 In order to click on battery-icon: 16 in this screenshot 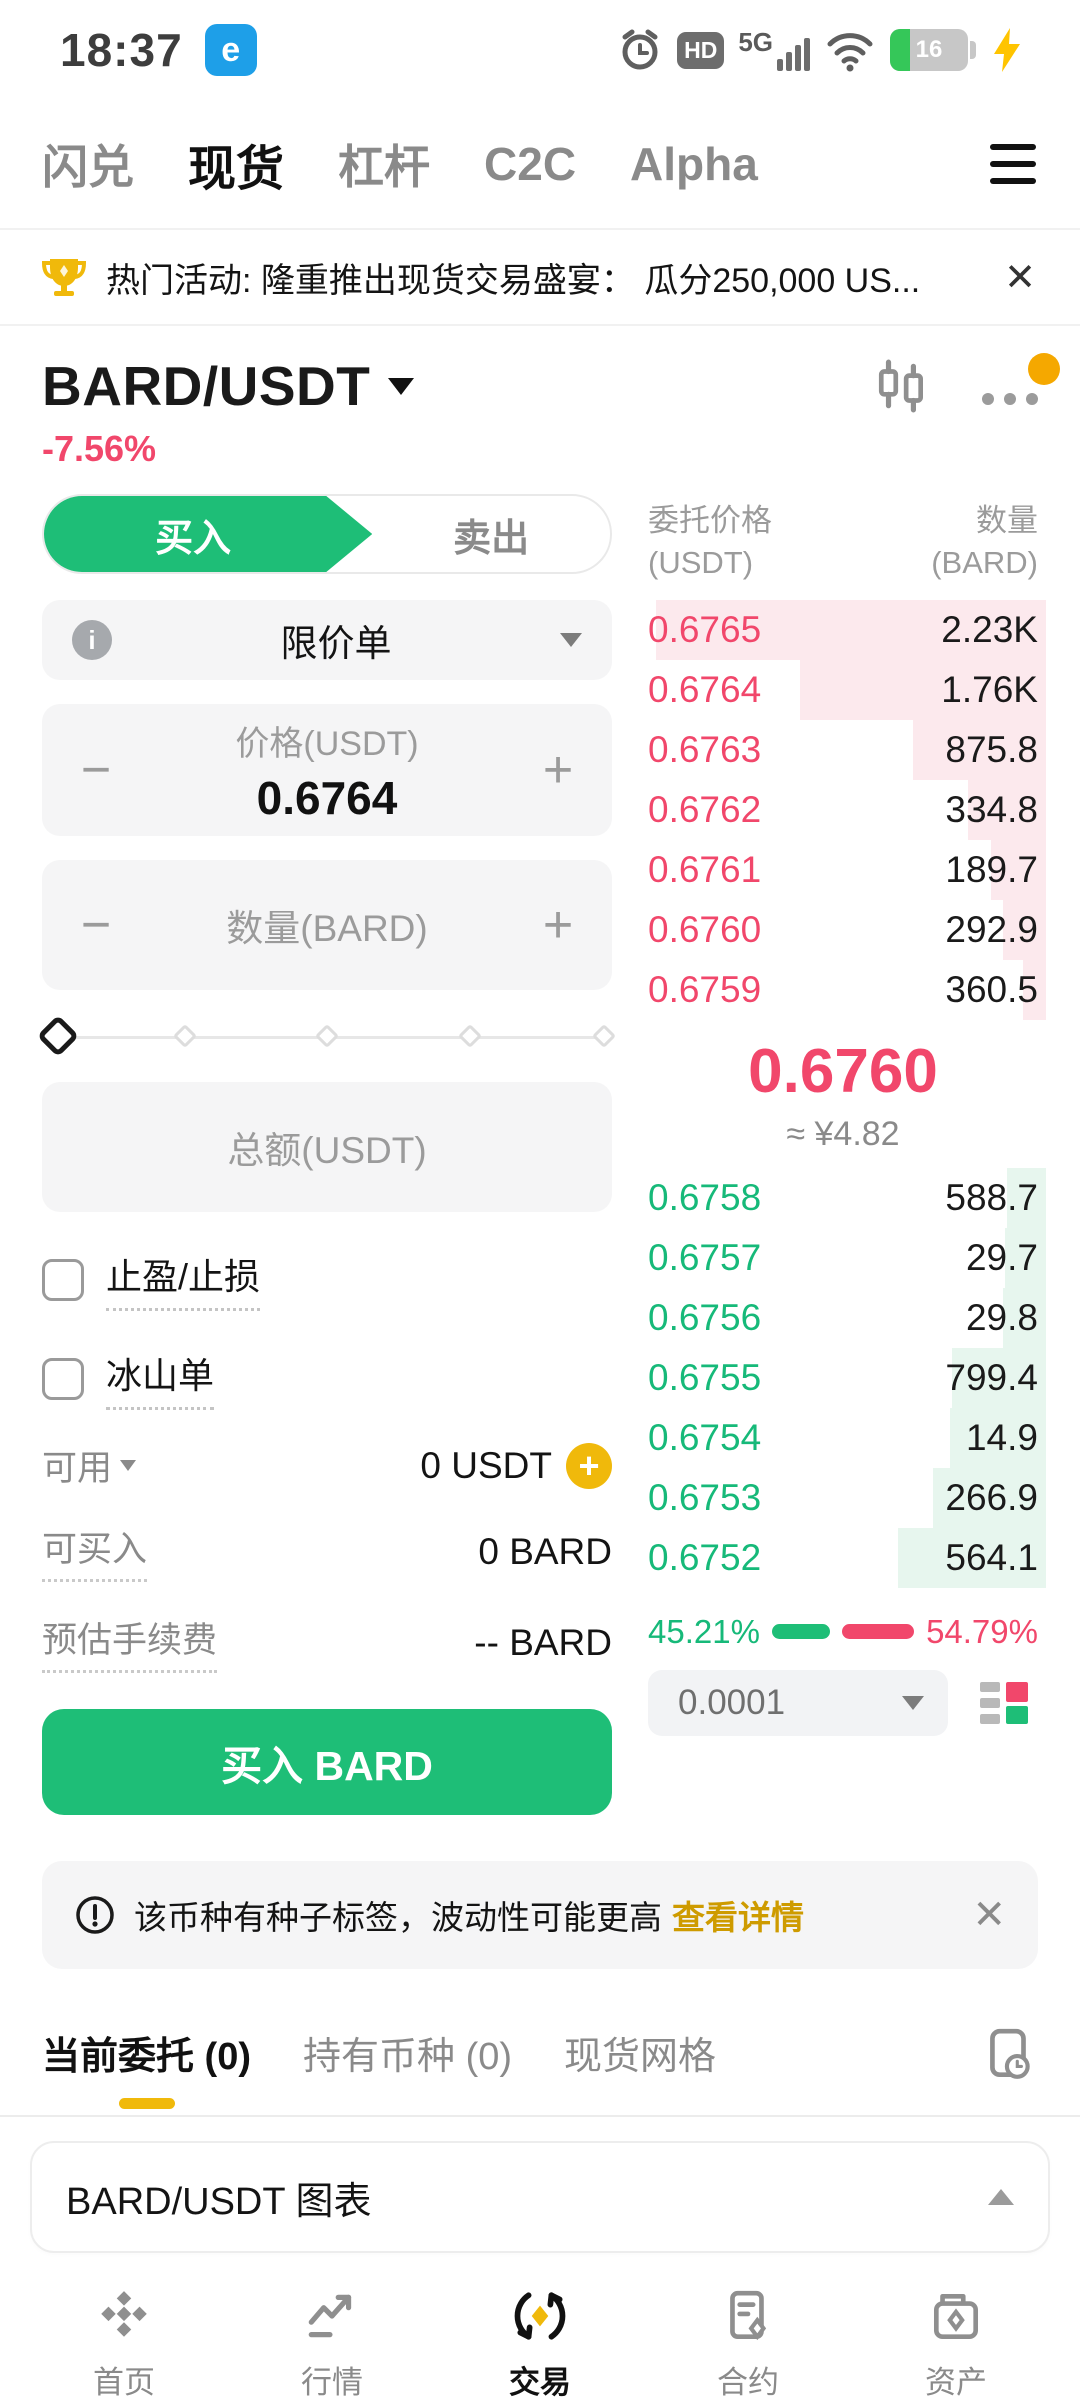, I will do `click(933, 50)`.